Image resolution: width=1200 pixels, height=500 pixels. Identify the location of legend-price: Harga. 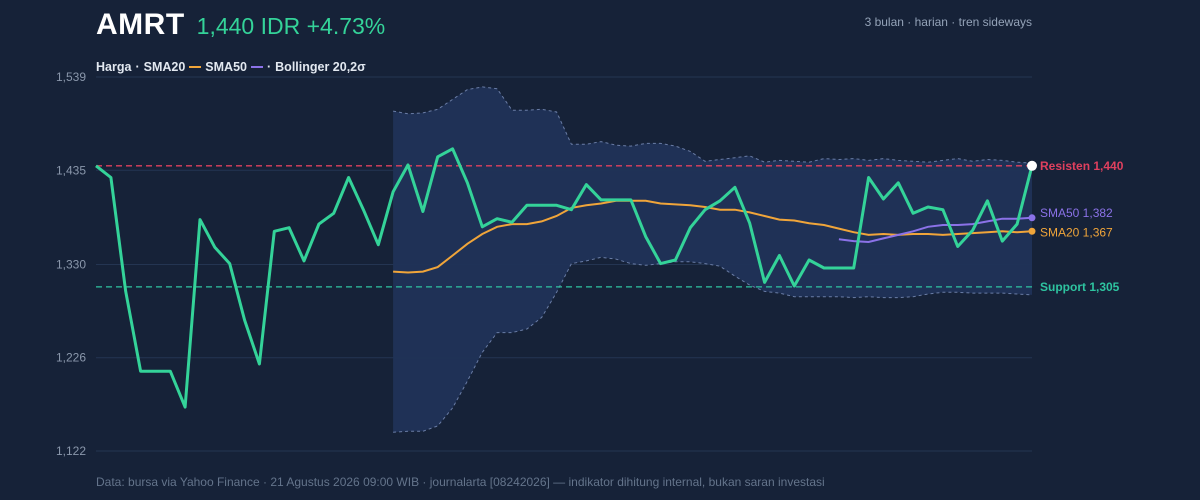
(114, 67).